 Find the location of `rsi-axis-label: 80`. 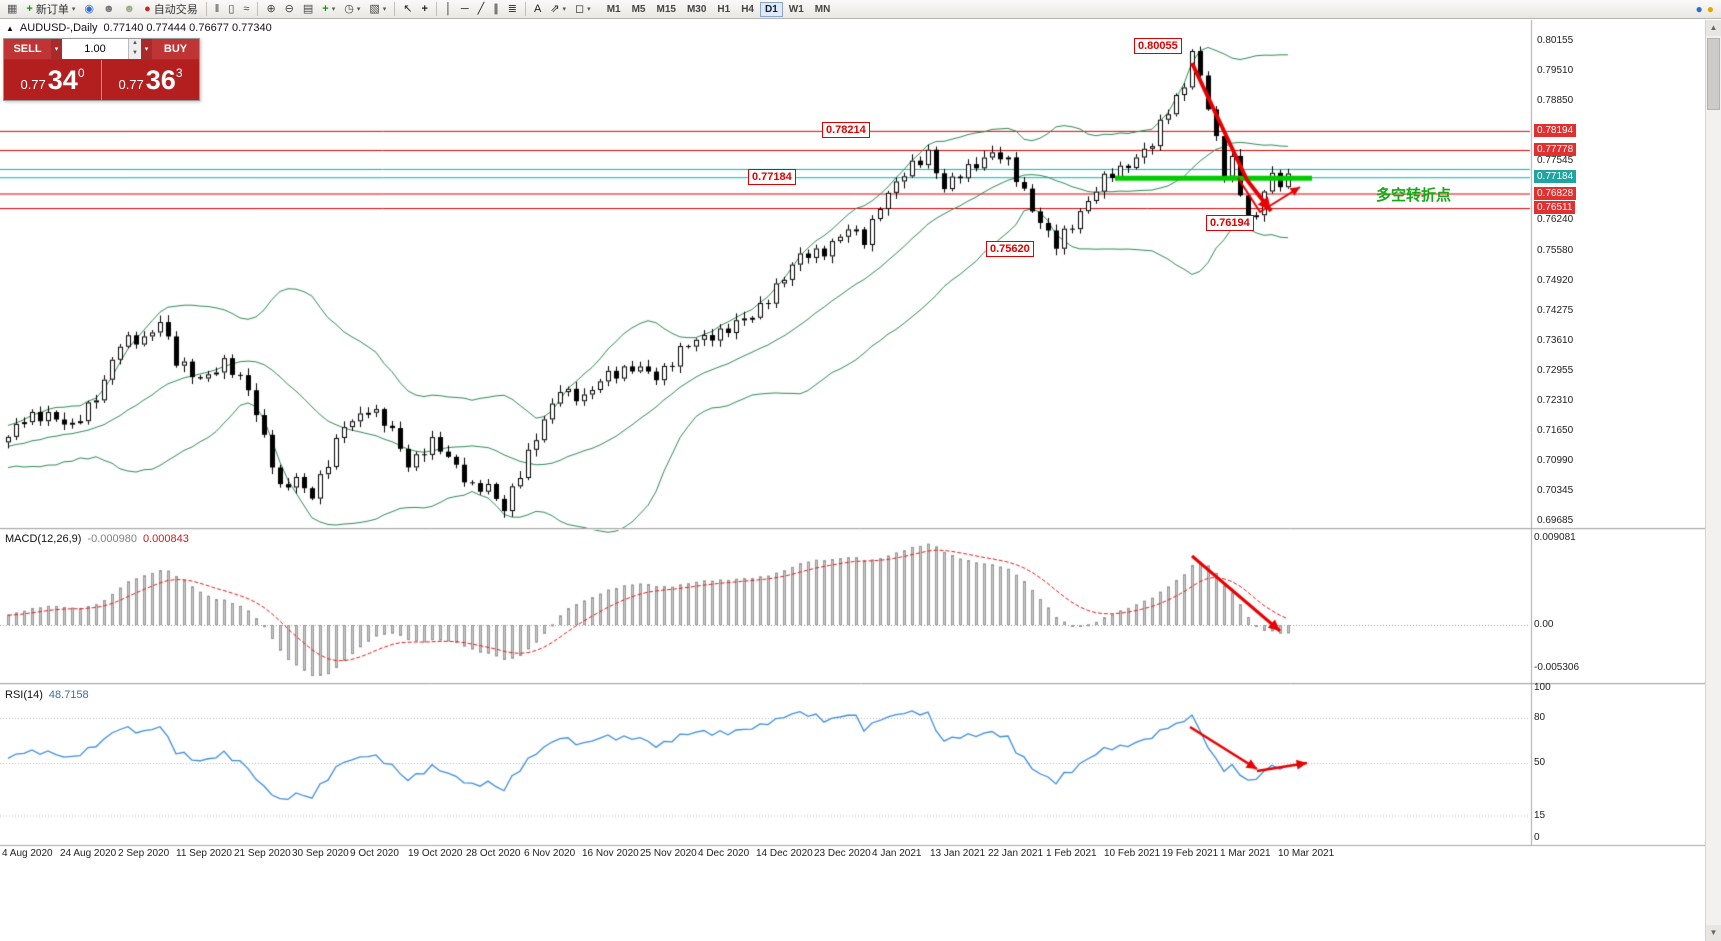

rsi-axis-label: 80 is located at coordinates (1540, 717).